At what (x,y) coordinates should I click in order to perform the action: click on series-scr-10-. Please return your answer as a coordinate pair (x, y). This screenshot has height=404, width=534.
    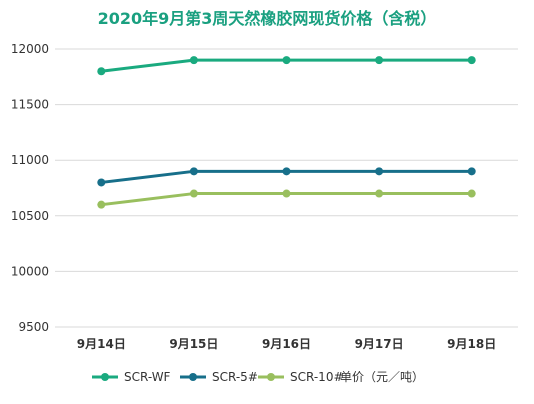
    Looking at the image, I should click on (286, 199).